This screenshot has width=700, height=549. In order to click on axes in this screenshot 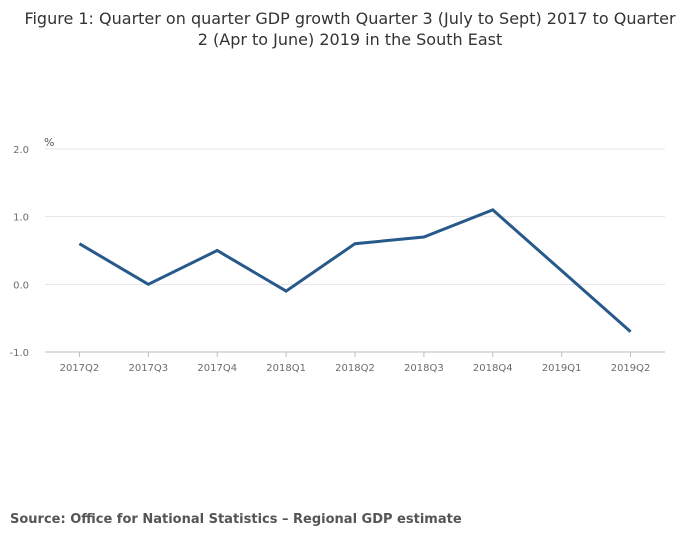, I will do `click(355, 354)`.